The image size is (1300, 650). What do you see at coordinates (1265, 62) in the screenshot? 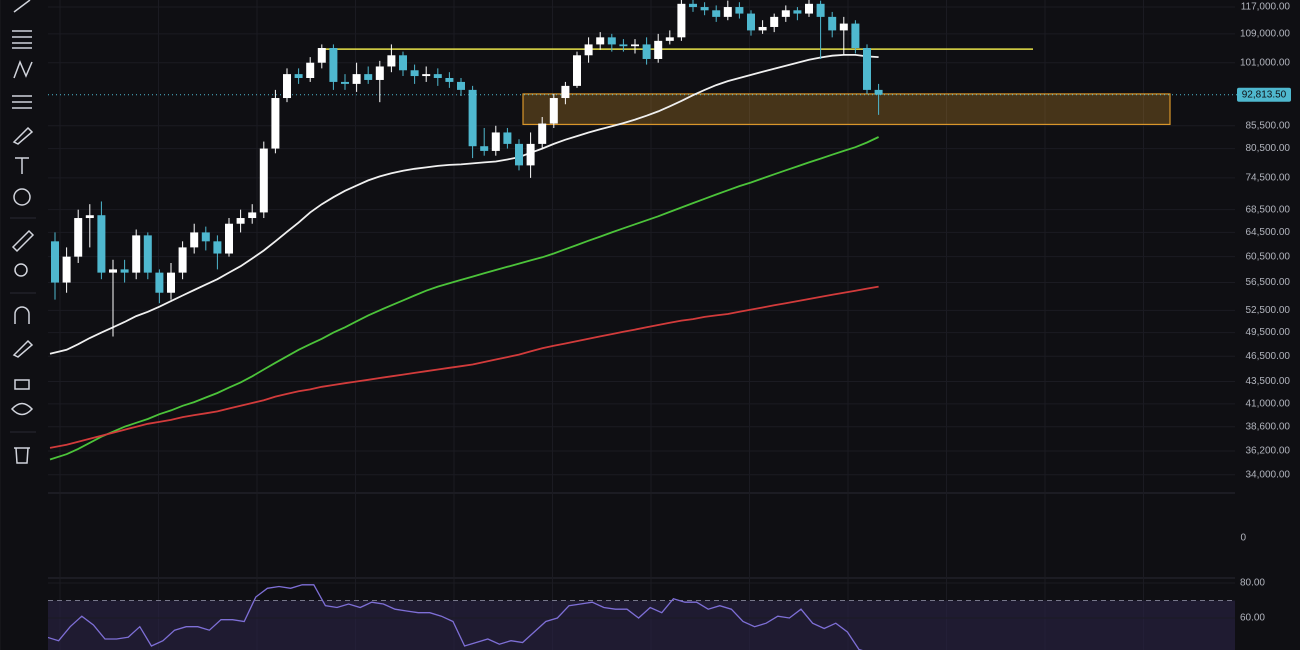
I see `y-tick-label: 101,000.00` at bounding box center [1265, 62].